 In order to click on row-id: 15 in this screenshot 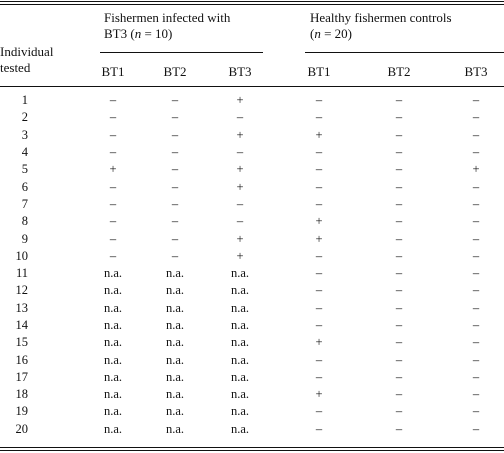, I will do `click(22, 342)`.